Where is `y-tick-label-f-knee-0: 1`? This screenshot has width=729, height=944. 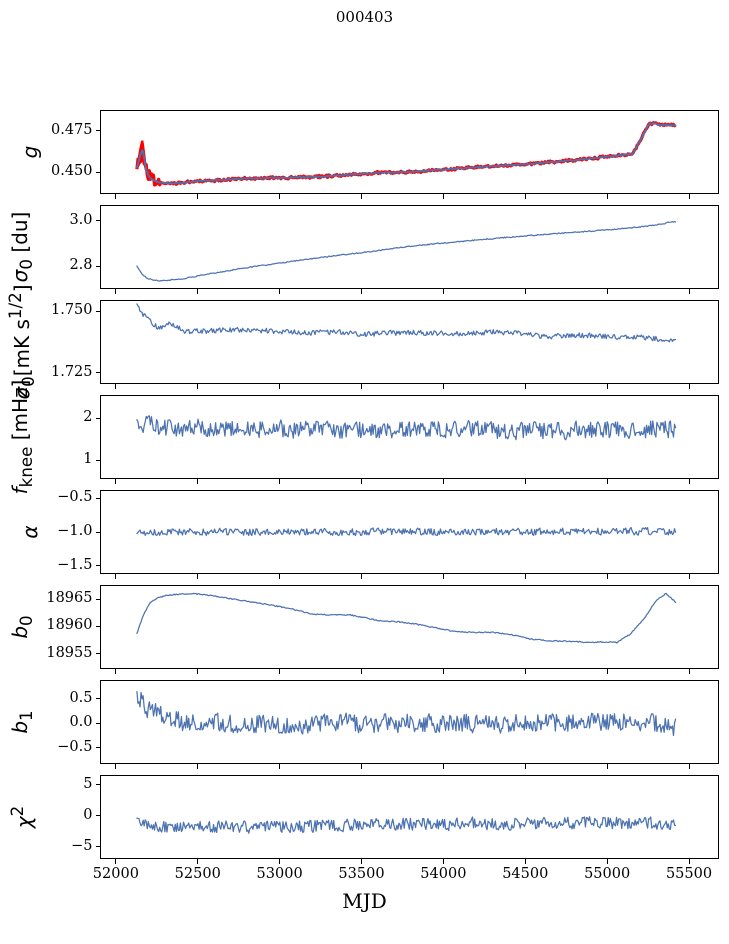 y-tick-label-f-knee-0: 1 is located at coordinates (88, 459).